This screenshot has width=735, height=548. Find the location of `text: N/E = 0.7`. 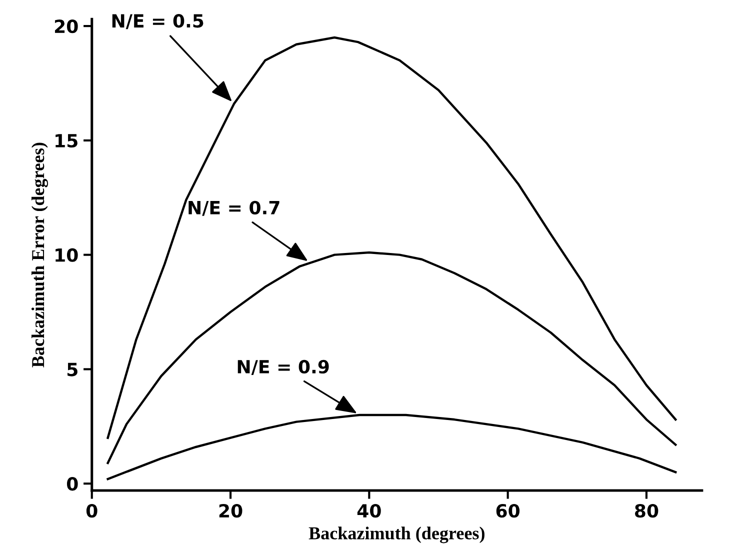

text: N/E = 0.7 is located at coordinates (234, 208).